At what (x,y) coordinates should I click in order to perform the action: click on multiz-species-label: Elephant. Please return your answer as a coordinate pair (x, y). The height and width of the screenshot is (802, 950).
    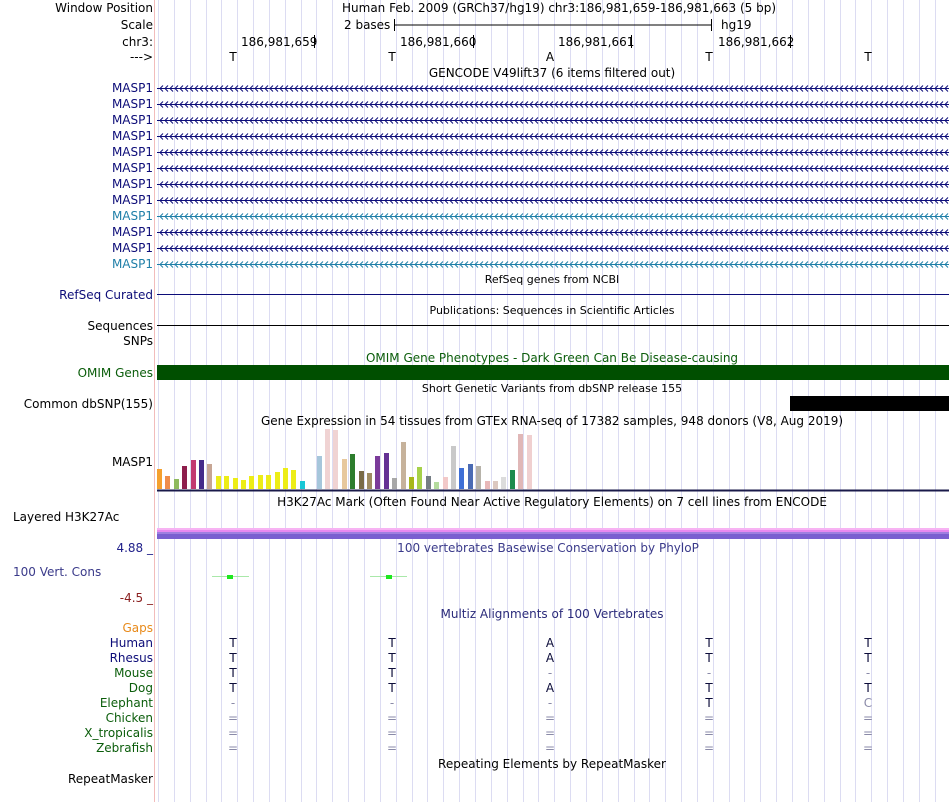
    Looking at the image, I should click on (126, 703).